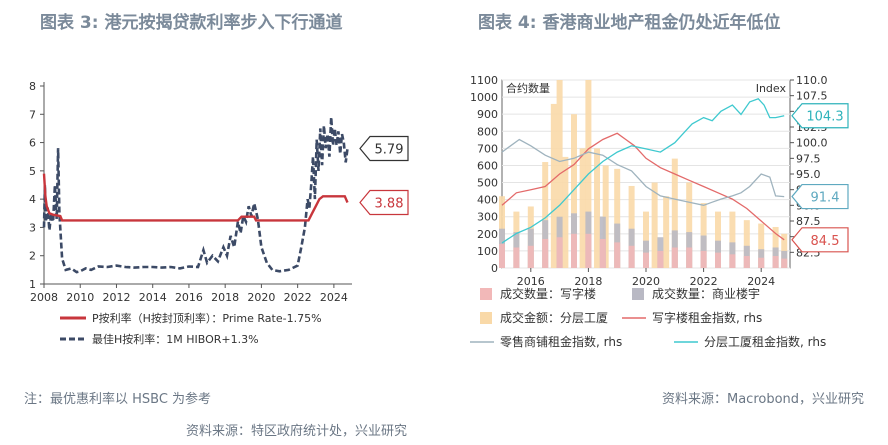  What do you see at coordinates (808, 158) in the screenshot?
I see `y2-tick-label: 97.5` at bounding box center [808, 158].